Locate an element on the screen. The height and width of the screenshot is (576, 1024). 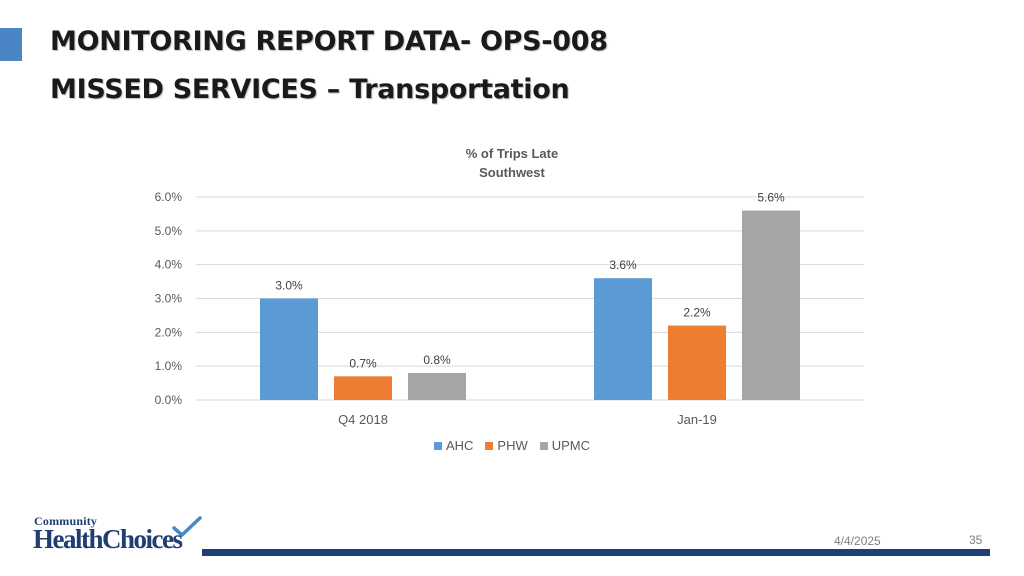
y-tick-label: 3.0% is located at coordinates (169, 299).